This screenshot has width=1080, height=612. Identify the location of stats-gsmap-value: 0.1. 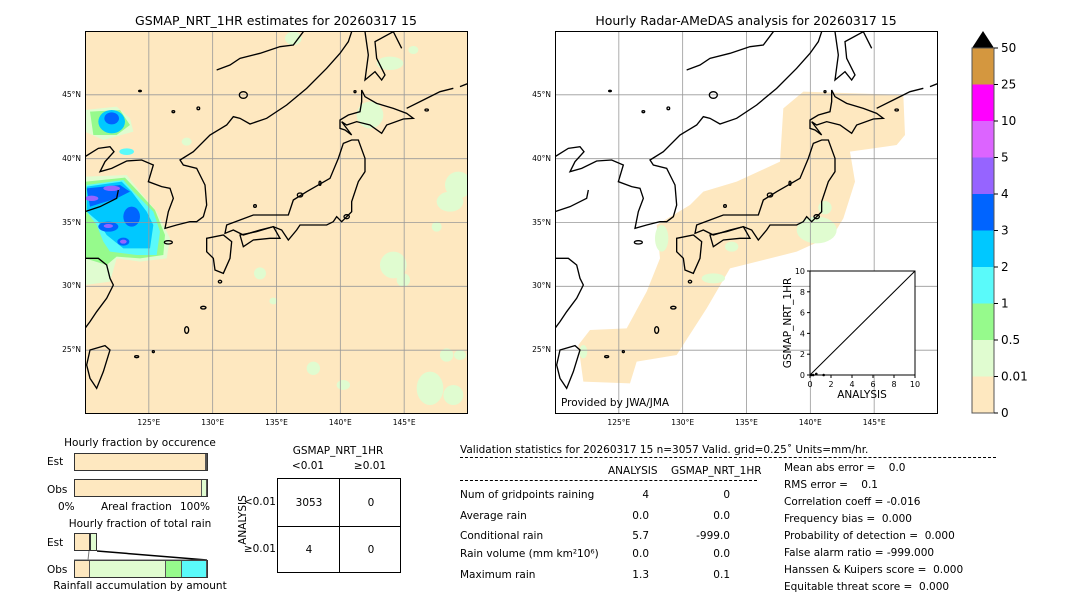
(721, 575).